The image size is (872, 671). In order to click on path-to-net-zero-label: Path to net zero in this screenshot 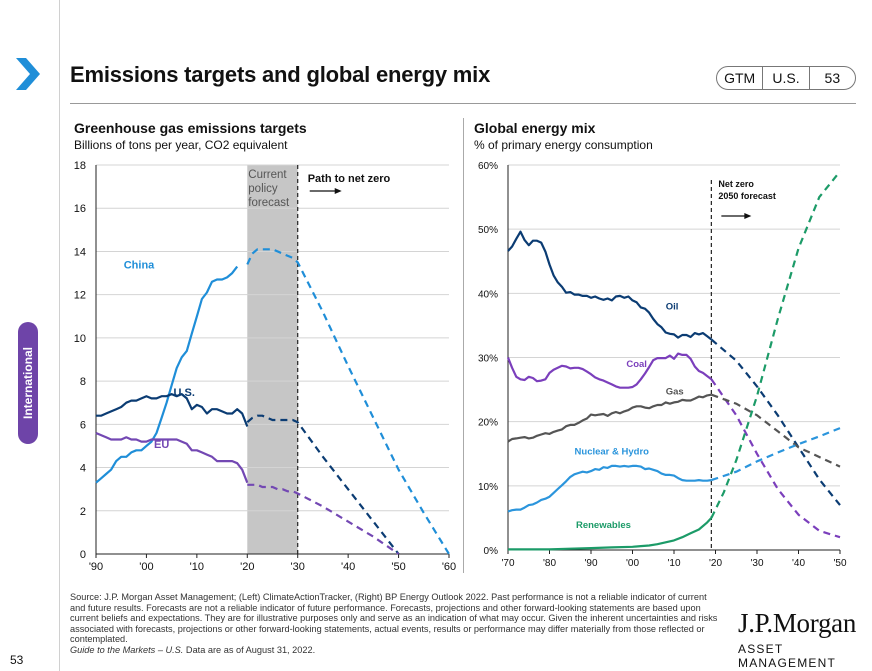, I will do `click(349, 179)`.